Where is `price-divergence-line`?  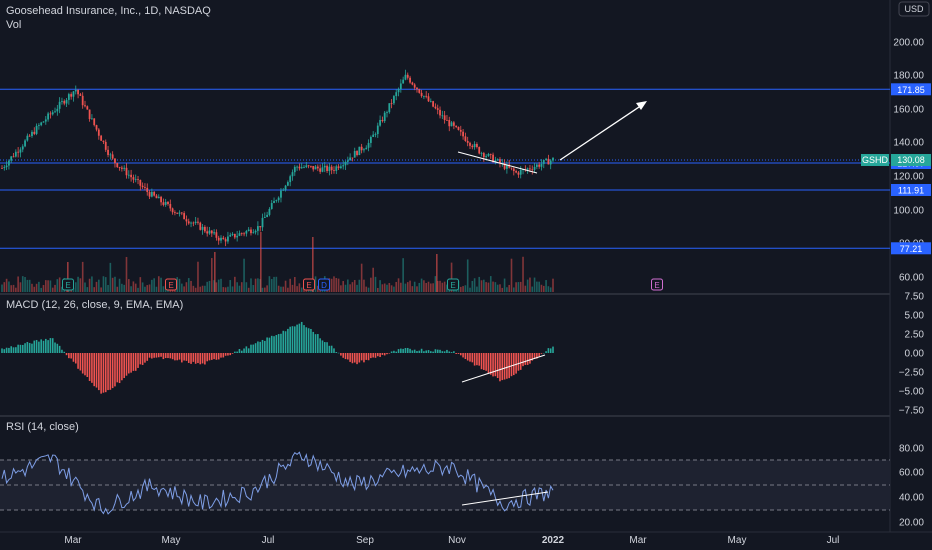
price-divergence-line is located at coordinates (497, 162).